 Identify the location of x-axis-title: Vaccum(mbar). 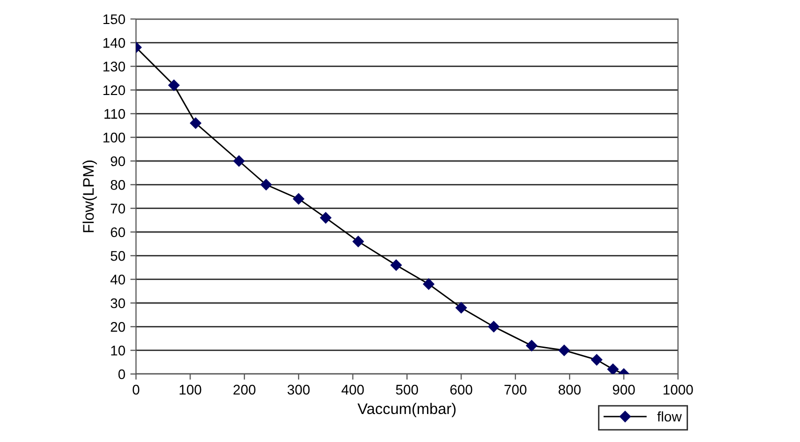
(407, 410).